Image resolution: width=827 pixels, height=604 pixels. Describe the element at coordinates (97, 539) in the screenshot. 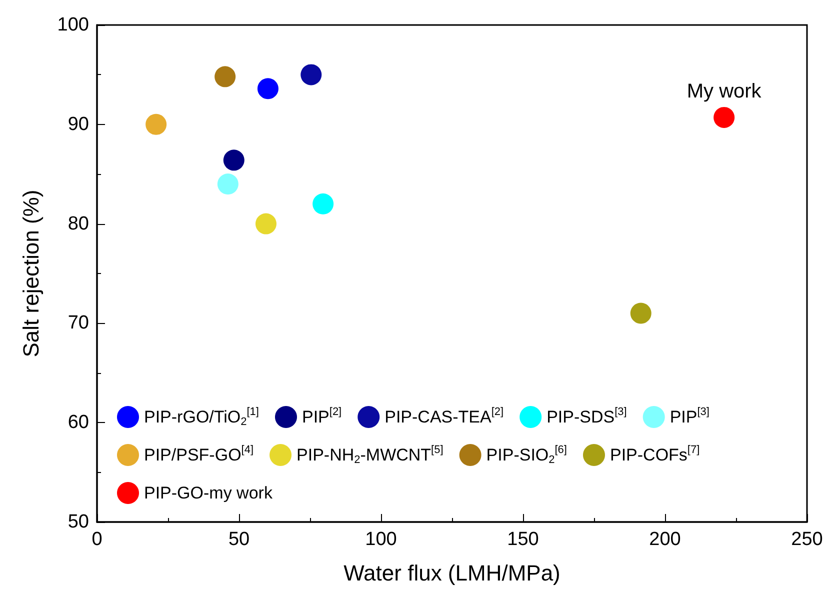

I see `x-tick-label: 0` at that location.